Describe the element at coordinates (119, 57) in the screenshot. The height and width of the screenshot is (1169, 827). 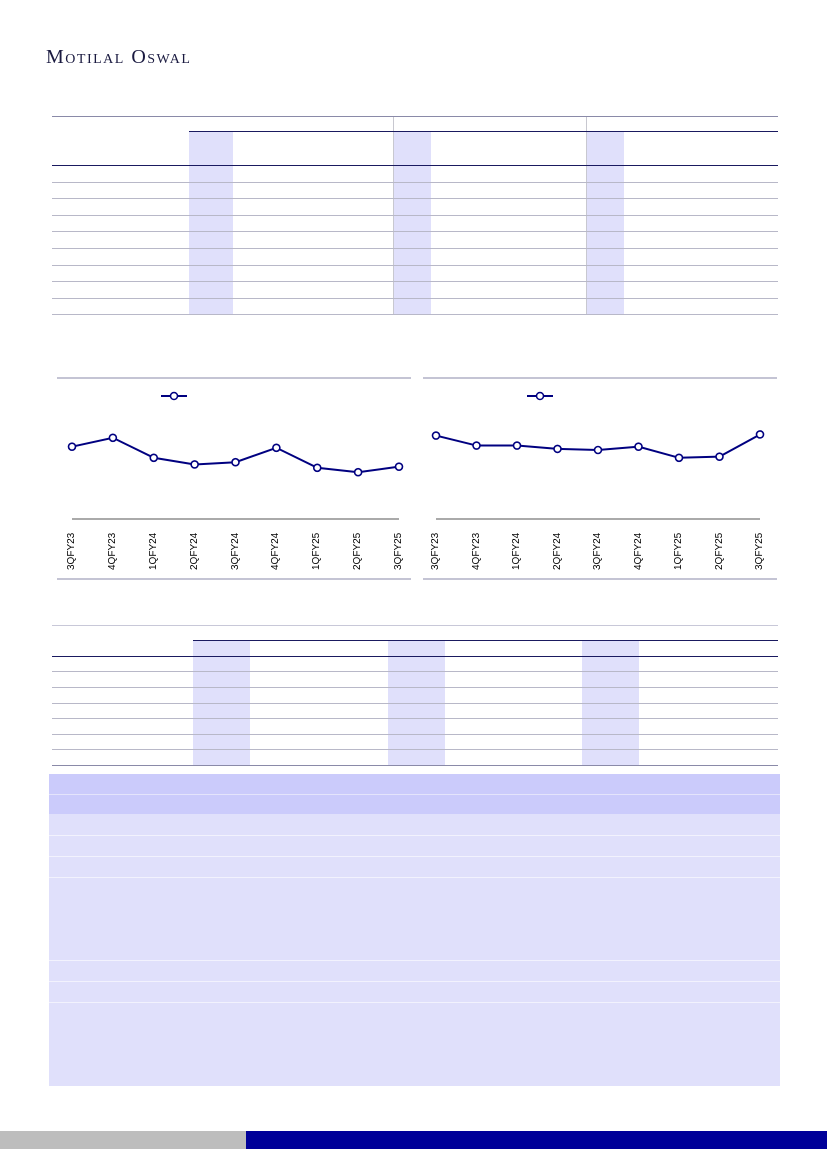
I see `brand-logo: Motilal Oswal` at that location.